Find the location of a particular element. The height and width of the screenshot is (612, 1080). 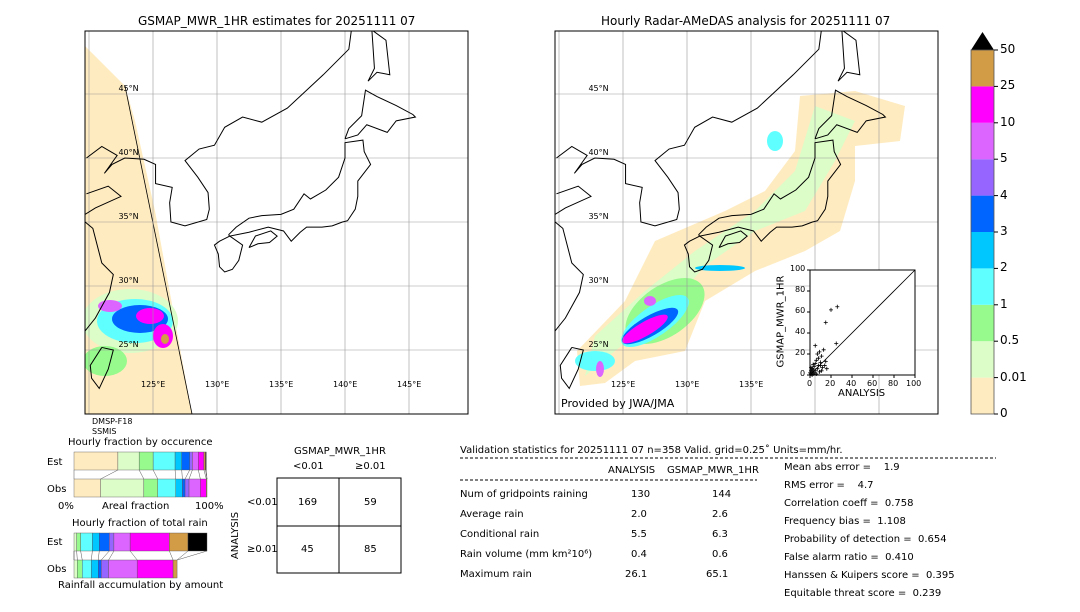

scatter-ytick-label: 20 is located at coordinates (800, 352).